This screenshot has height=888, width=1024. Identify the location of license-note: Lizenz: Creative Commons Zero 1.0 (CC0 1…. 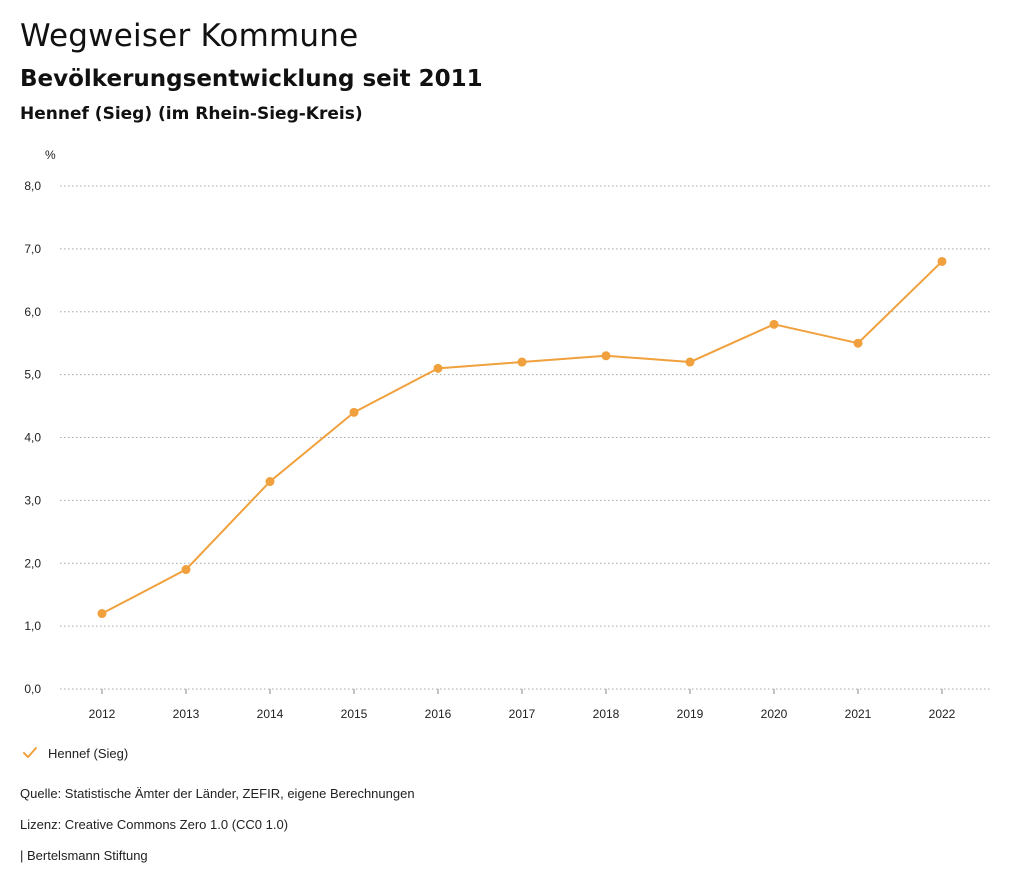
(154, 824).